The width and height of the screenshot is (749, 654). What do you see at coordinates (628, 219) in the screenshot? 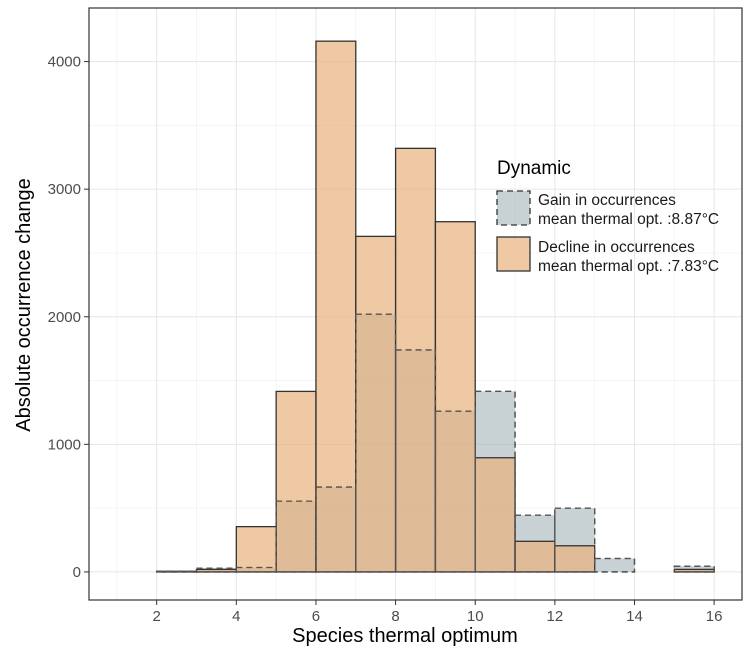
I see `legend-label-gain-line2: mean thermal opt. :8.87°C` at bounding box center [628, 219].